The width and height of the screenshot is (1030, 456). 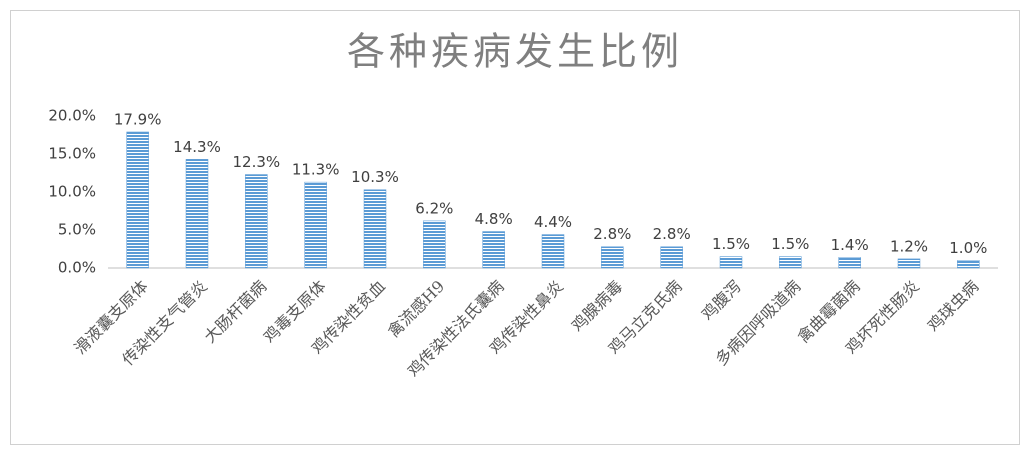 What do you see at coordinates (257, 162) in the screenshot?
I see `data-label: 12.3%` at bounding box center [257, 162].